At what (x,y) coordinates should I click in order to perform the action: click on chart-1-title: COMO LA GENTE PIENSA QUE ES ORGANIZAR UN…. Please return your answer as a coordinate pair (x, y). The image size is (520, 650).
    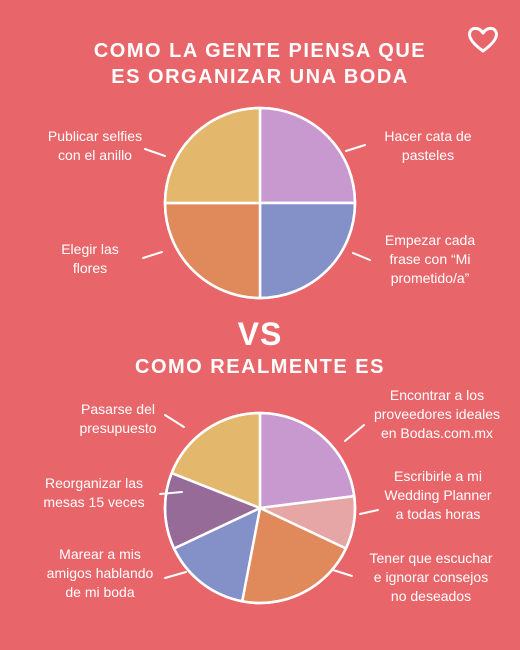
    Looking at the image, I should click on (260, 64).